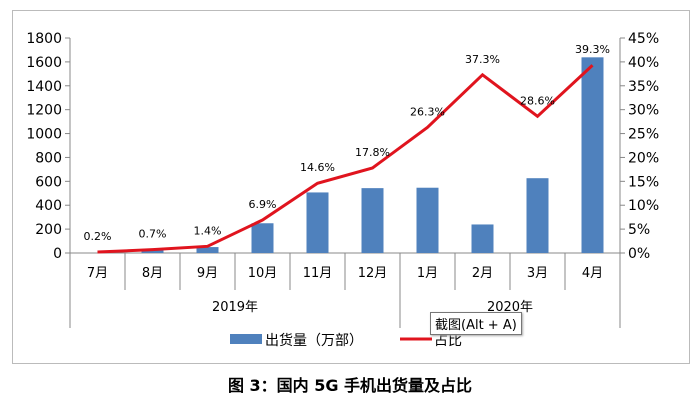 The height and width of the screenshot is (402, 700). I want to click on category-label: 3月, so click(537, 273).